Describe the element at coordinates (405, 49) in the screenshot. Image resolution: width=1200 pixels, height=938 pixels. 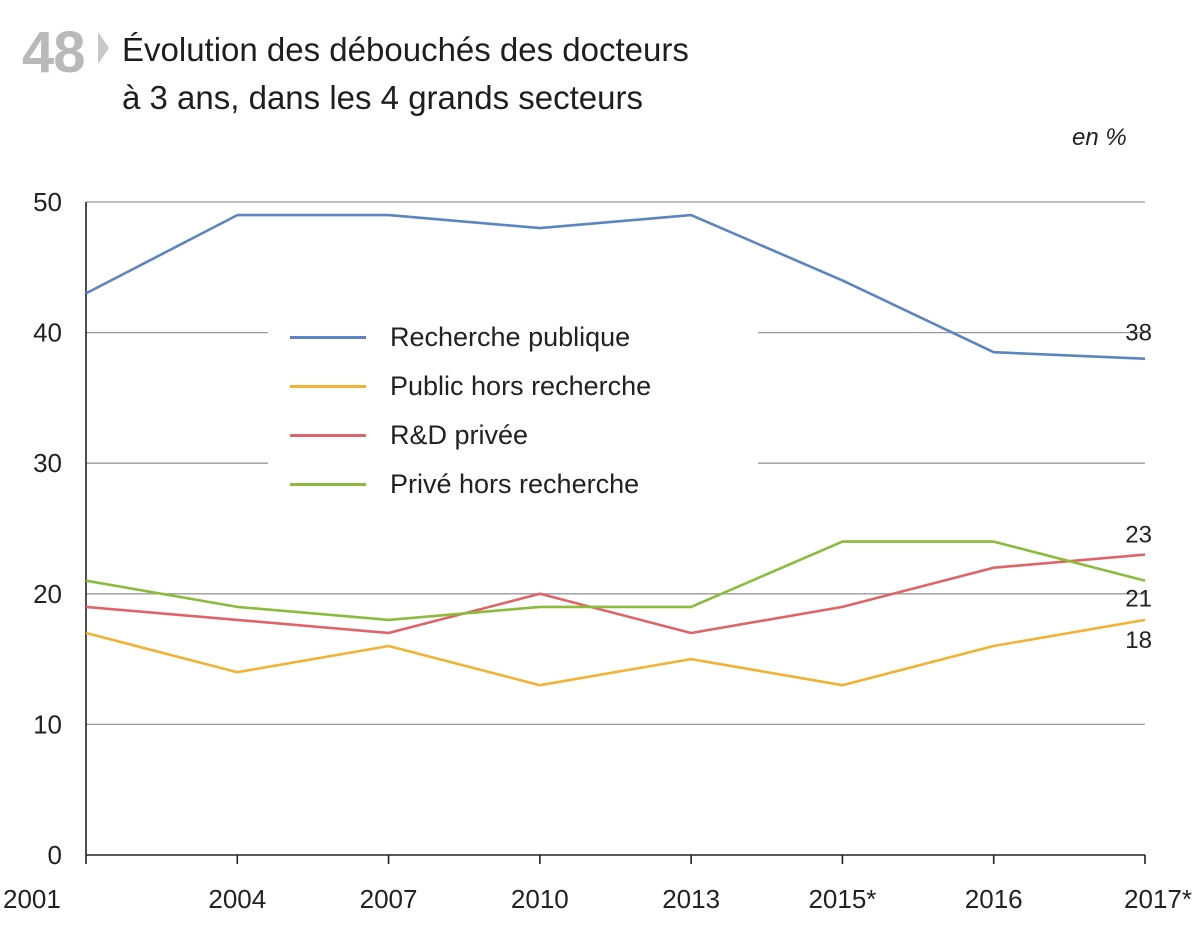
I see `chart-title-line-1: Évolution des débouchés des docteurs` at that location.